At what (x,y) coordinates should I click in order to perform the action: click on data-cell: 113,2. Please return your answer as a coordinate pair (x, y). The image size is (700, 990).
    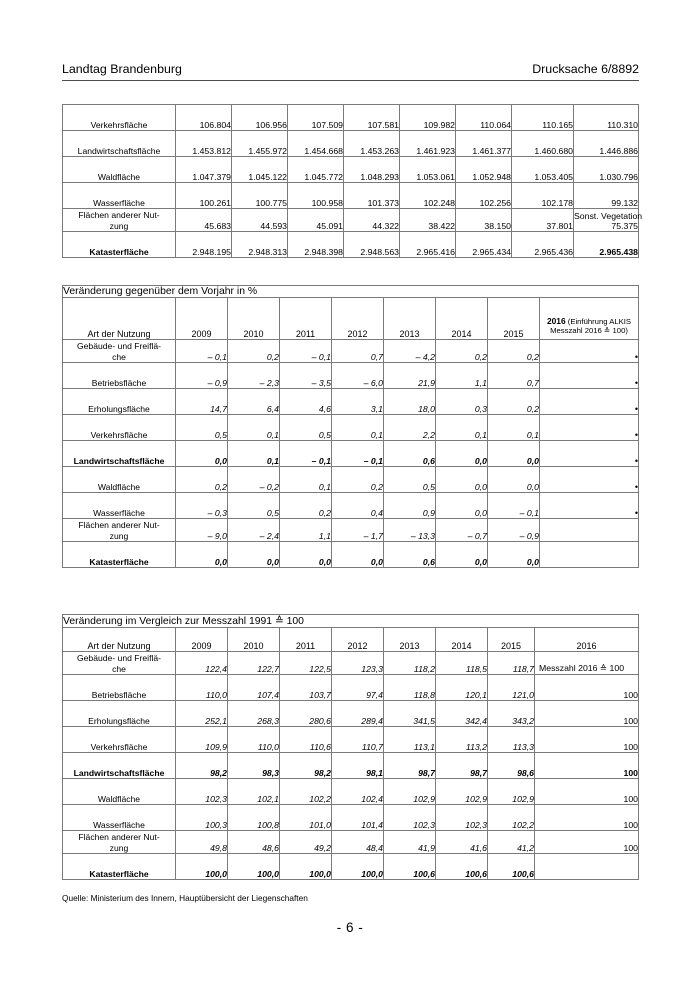
    Looking at the image, I should click on (461, 739).